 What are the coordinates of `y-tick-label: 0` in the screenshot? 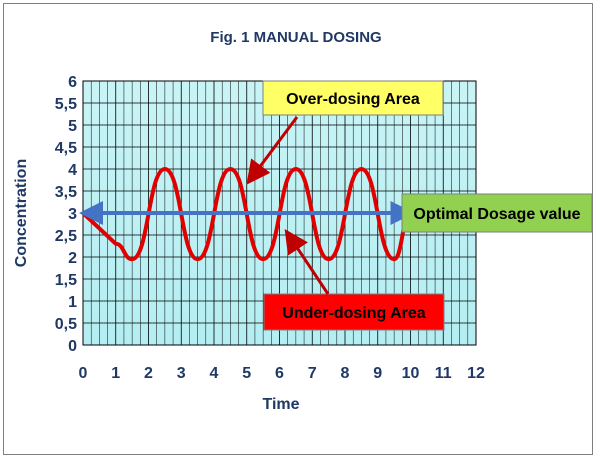 It's located at (72, 346).